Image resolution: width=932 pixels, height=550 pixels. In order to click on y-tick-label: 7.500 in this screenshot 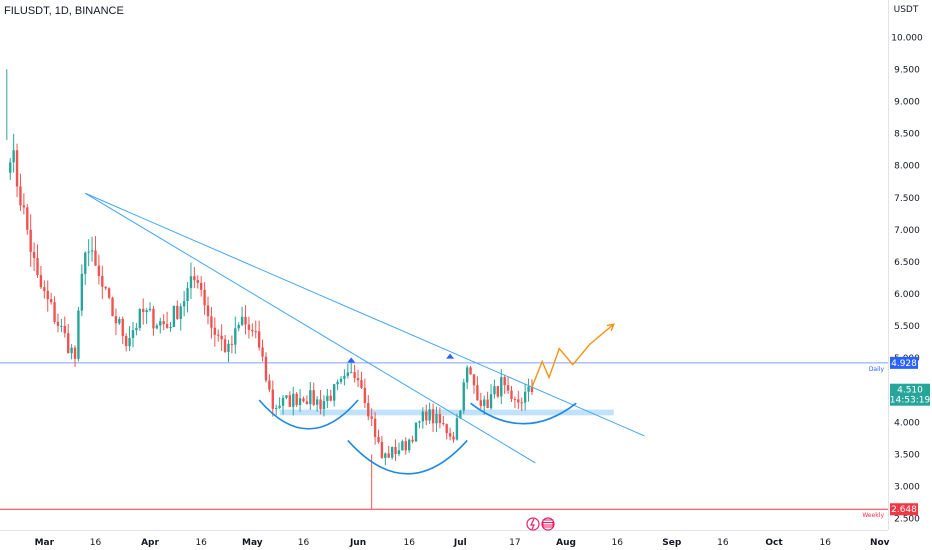, I will do `click(907, 199)`.